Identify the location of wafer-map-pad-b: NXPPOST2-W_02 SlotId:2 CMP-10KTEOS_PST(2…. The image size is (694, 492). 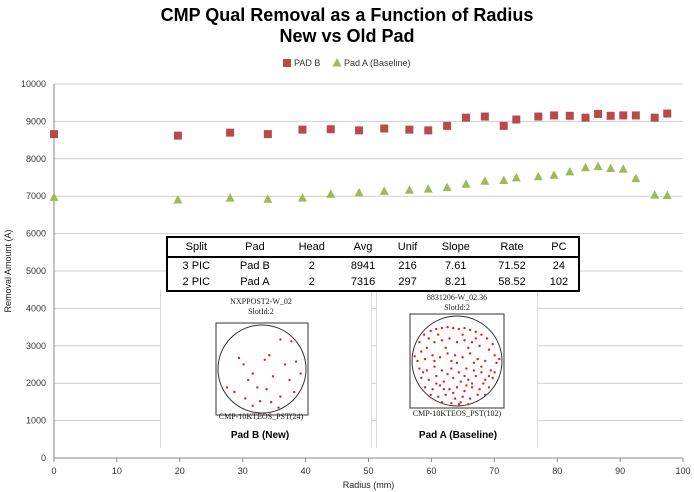
(262, 359).